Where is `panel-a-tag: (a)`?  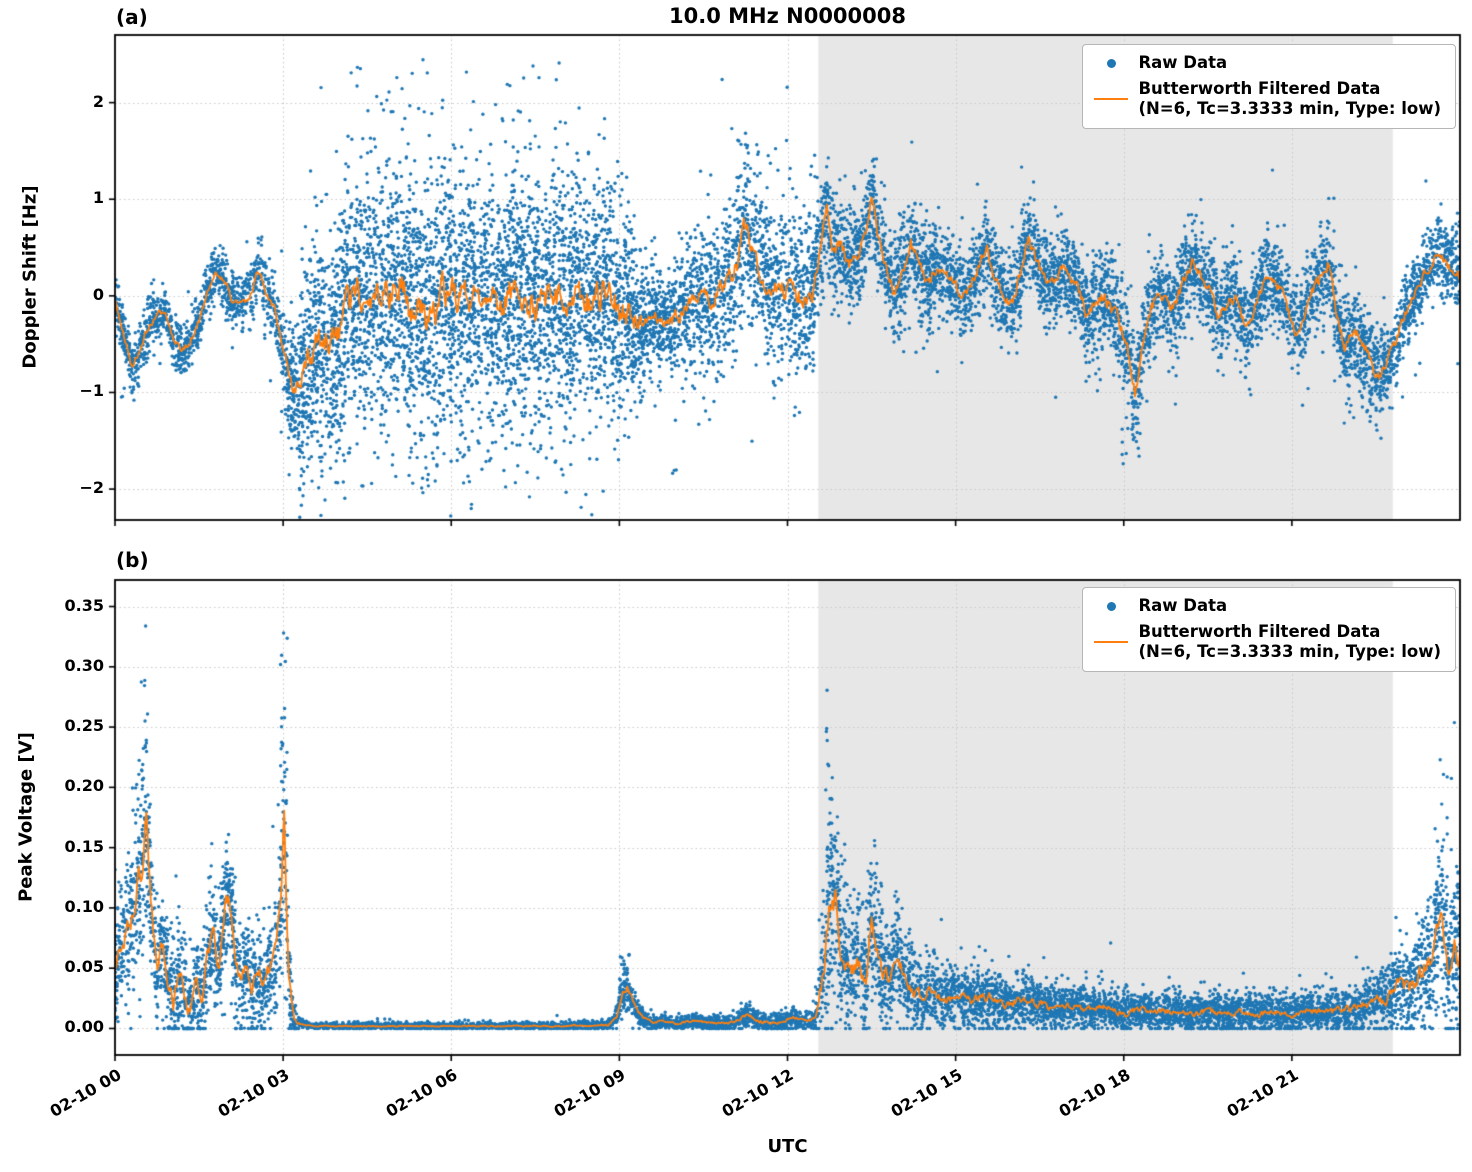 panel-a-tag: (a) is located at coordinates (132, 17).